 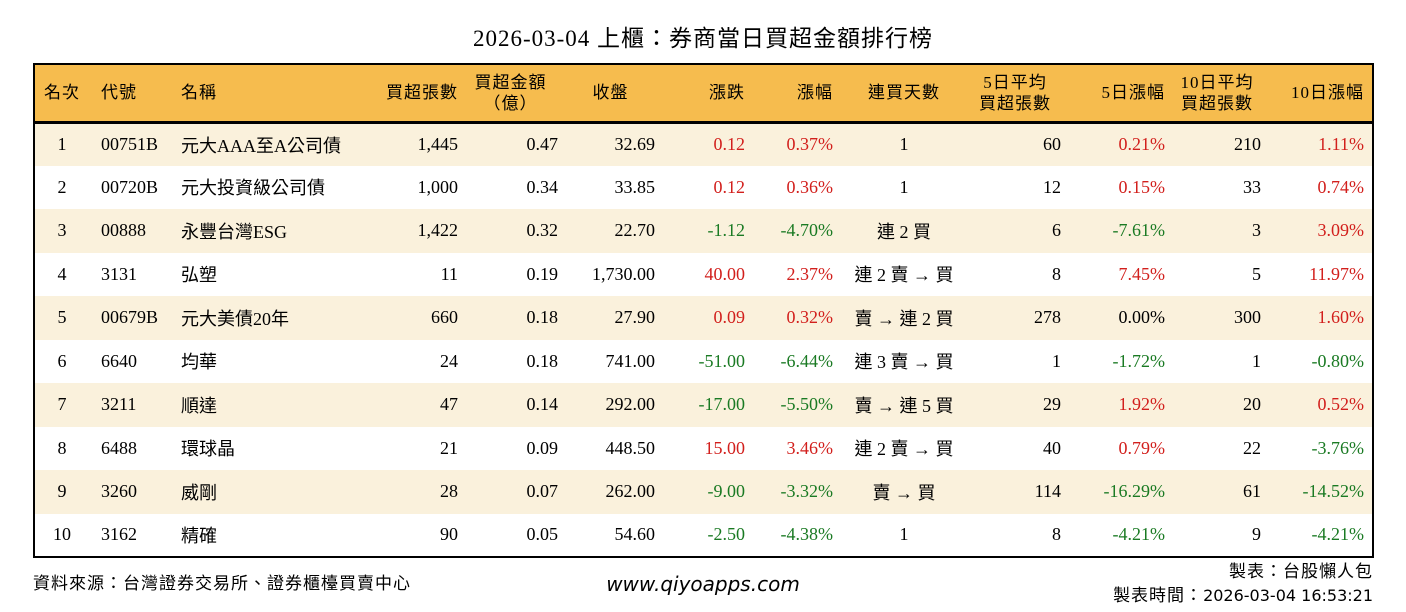 What do you see at coordinates (208, 449) in the screenshot?
I see `cell-name: 環球晶` at bounding box center [208, 449].